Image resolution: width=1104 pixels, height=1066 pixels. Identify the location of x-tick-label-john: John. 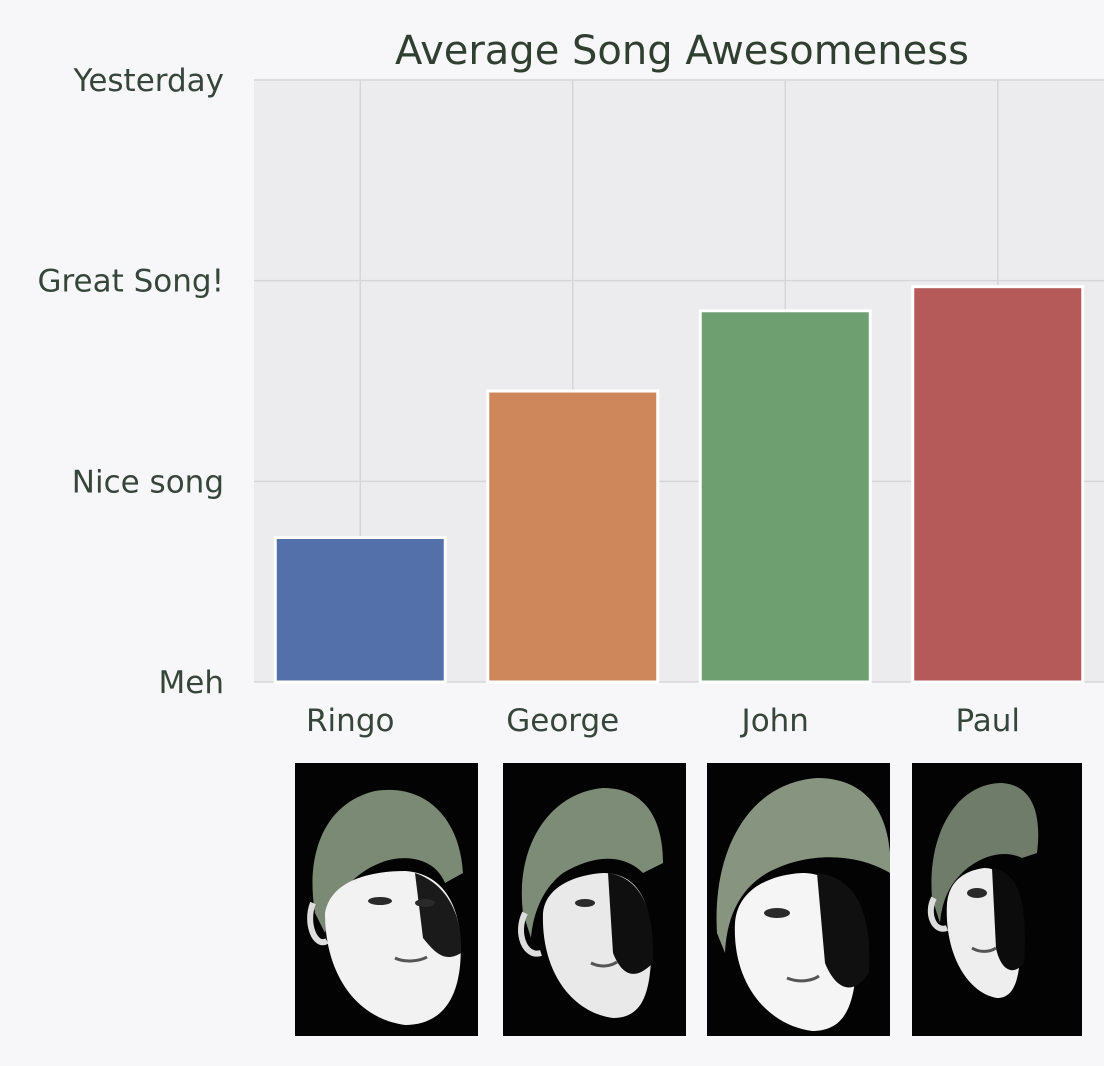
(774, 721).